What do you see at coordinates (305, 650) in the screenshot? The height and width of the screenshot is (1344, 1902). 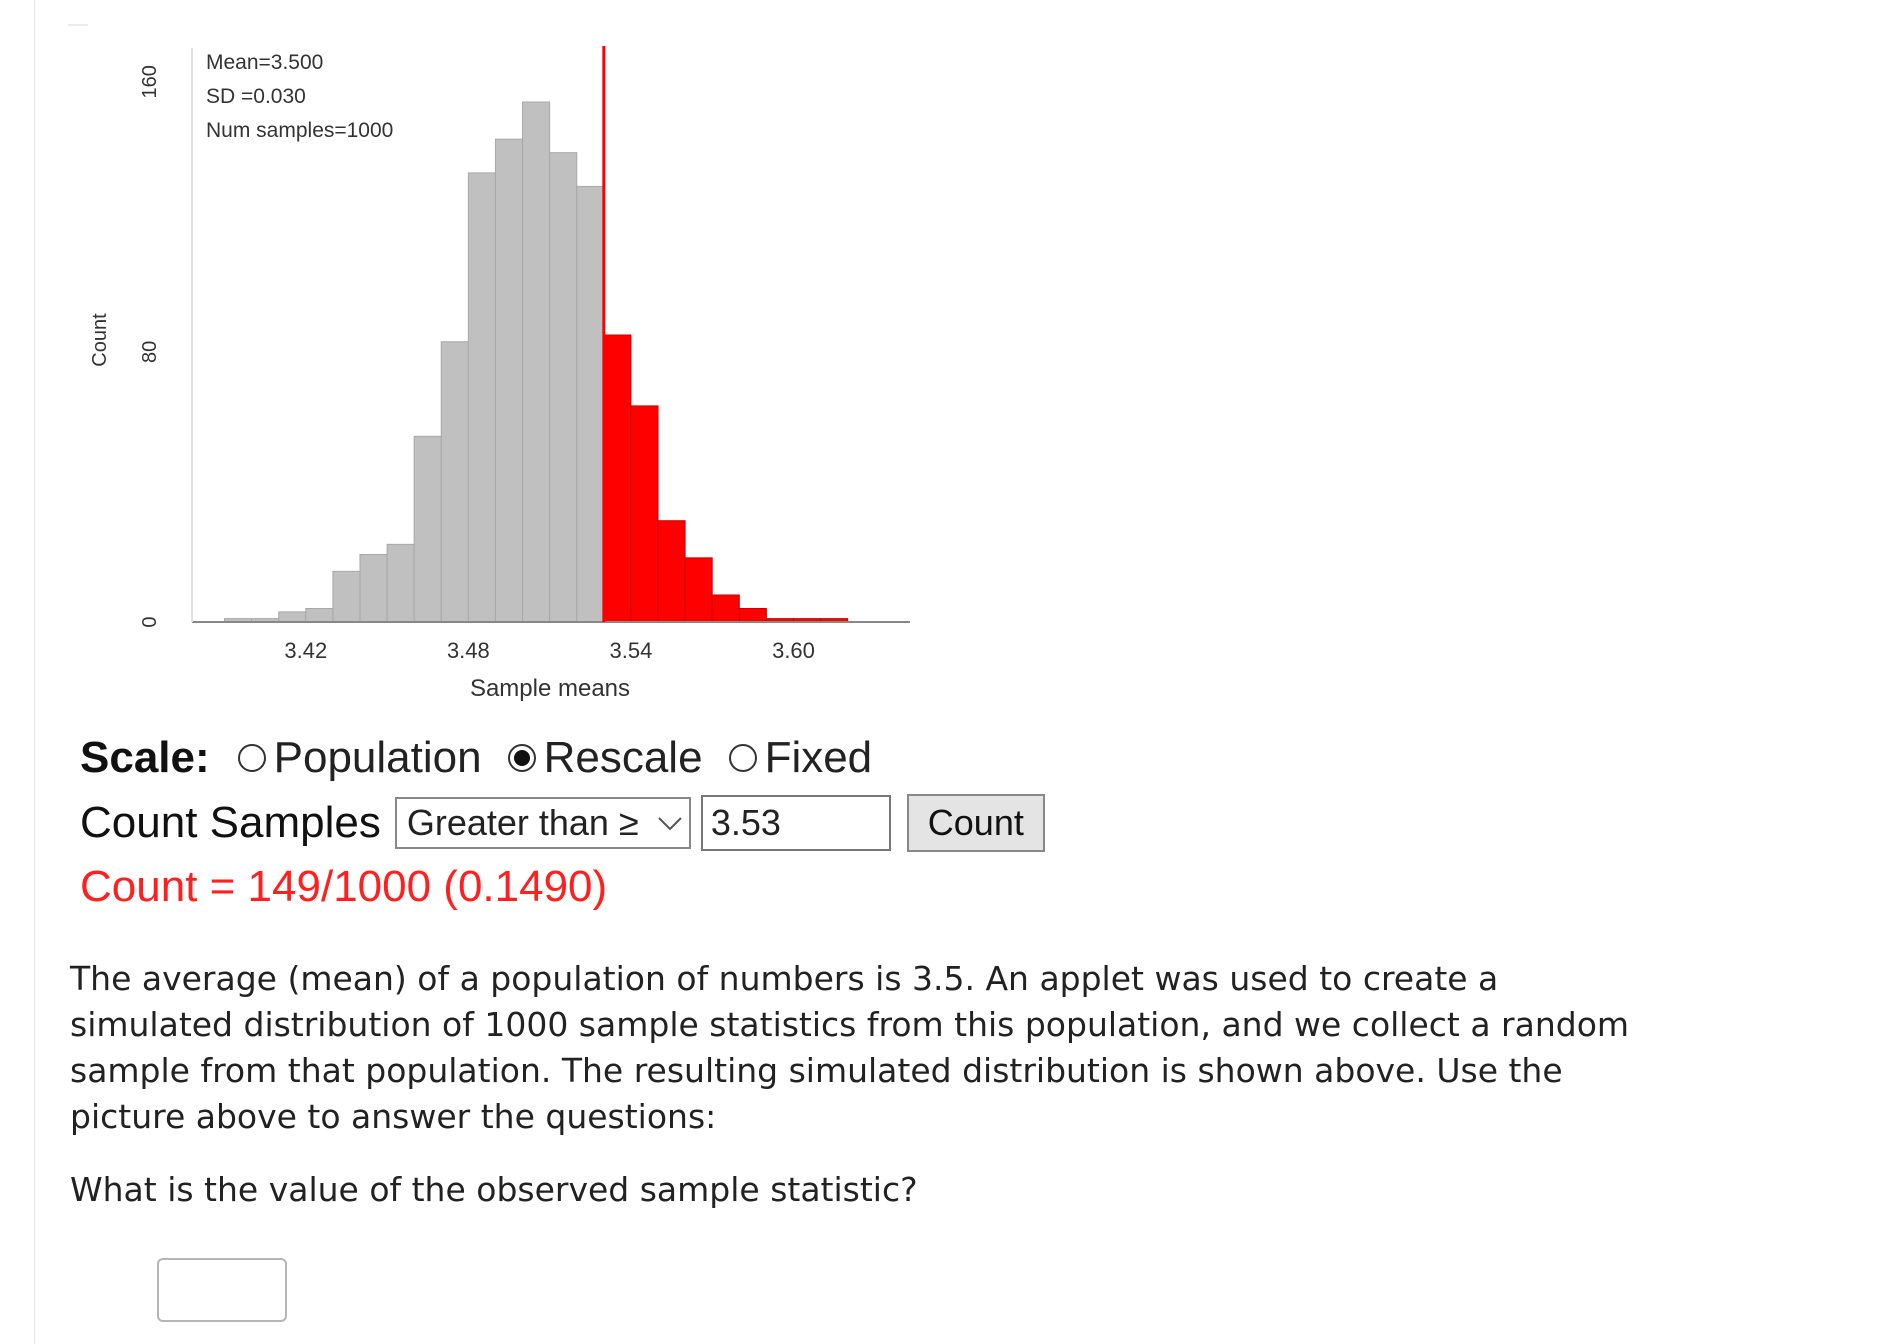 I see `x-tick-label: 3.42` at bounding box center [305, 650].